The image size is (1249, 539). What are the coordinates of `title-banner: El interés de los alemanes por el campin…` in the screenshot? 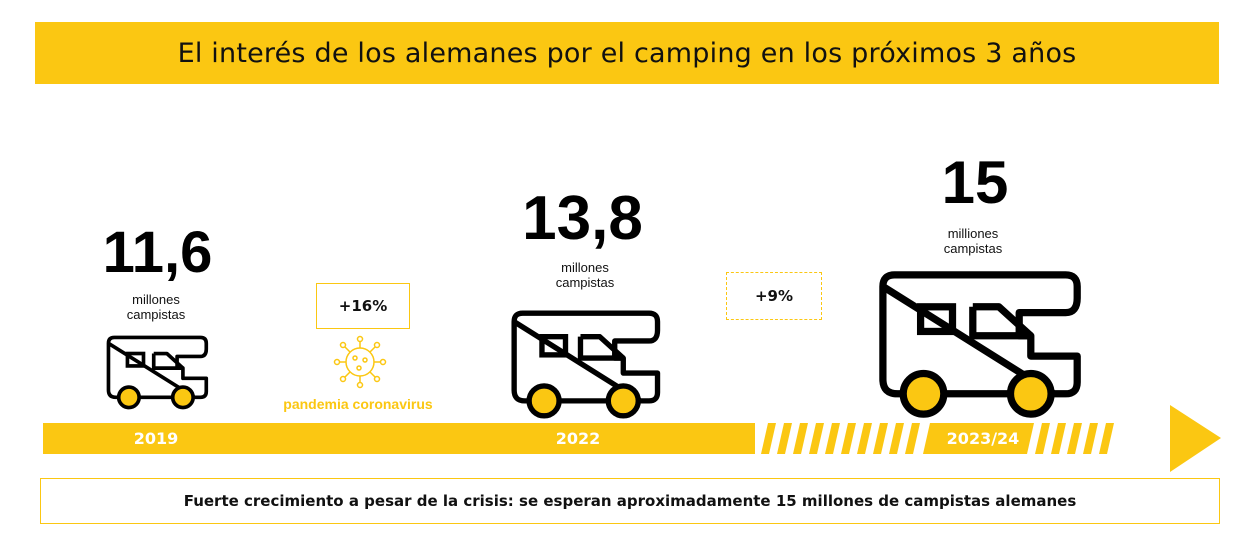 It's located at (627, 53).